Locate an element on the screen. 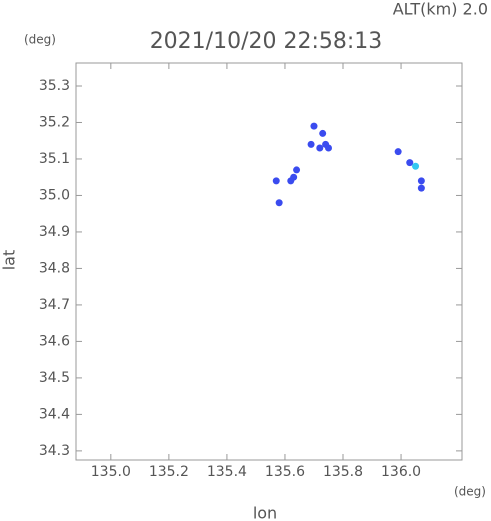 This screenshot has width=491, height=521. x-tick-label: 136.0 is located at coordinates (401, 472).